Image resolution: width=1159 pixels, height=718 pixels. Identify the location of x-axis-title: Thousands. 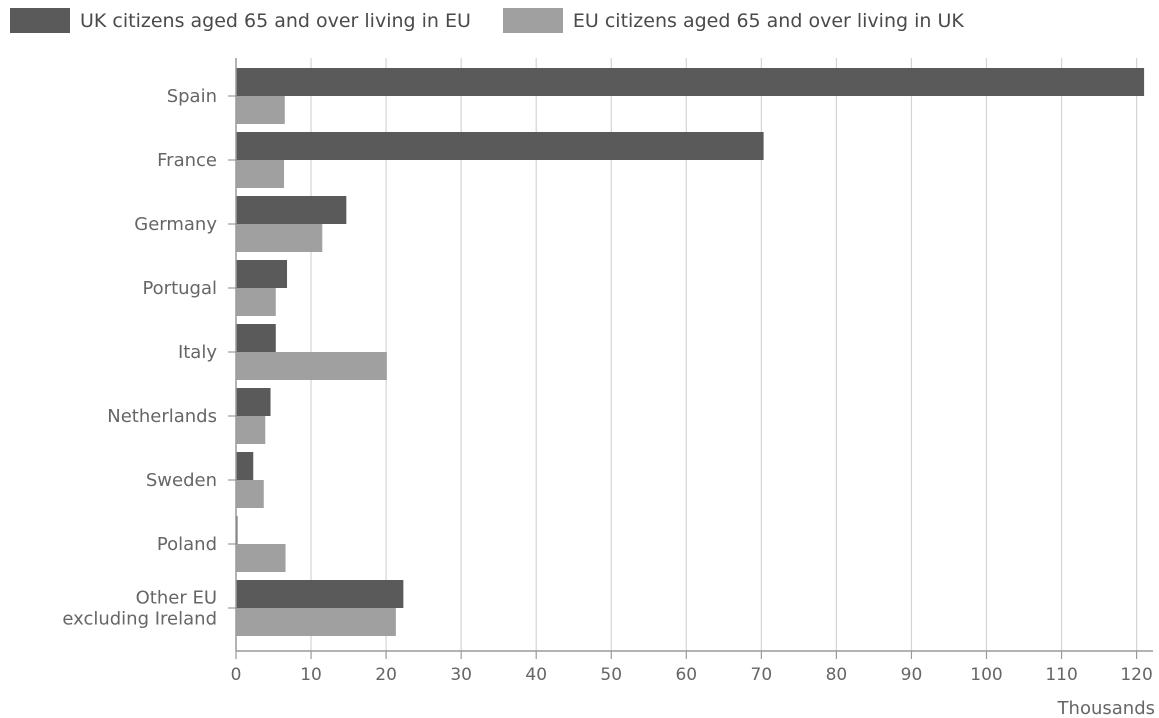
(1106, 708).